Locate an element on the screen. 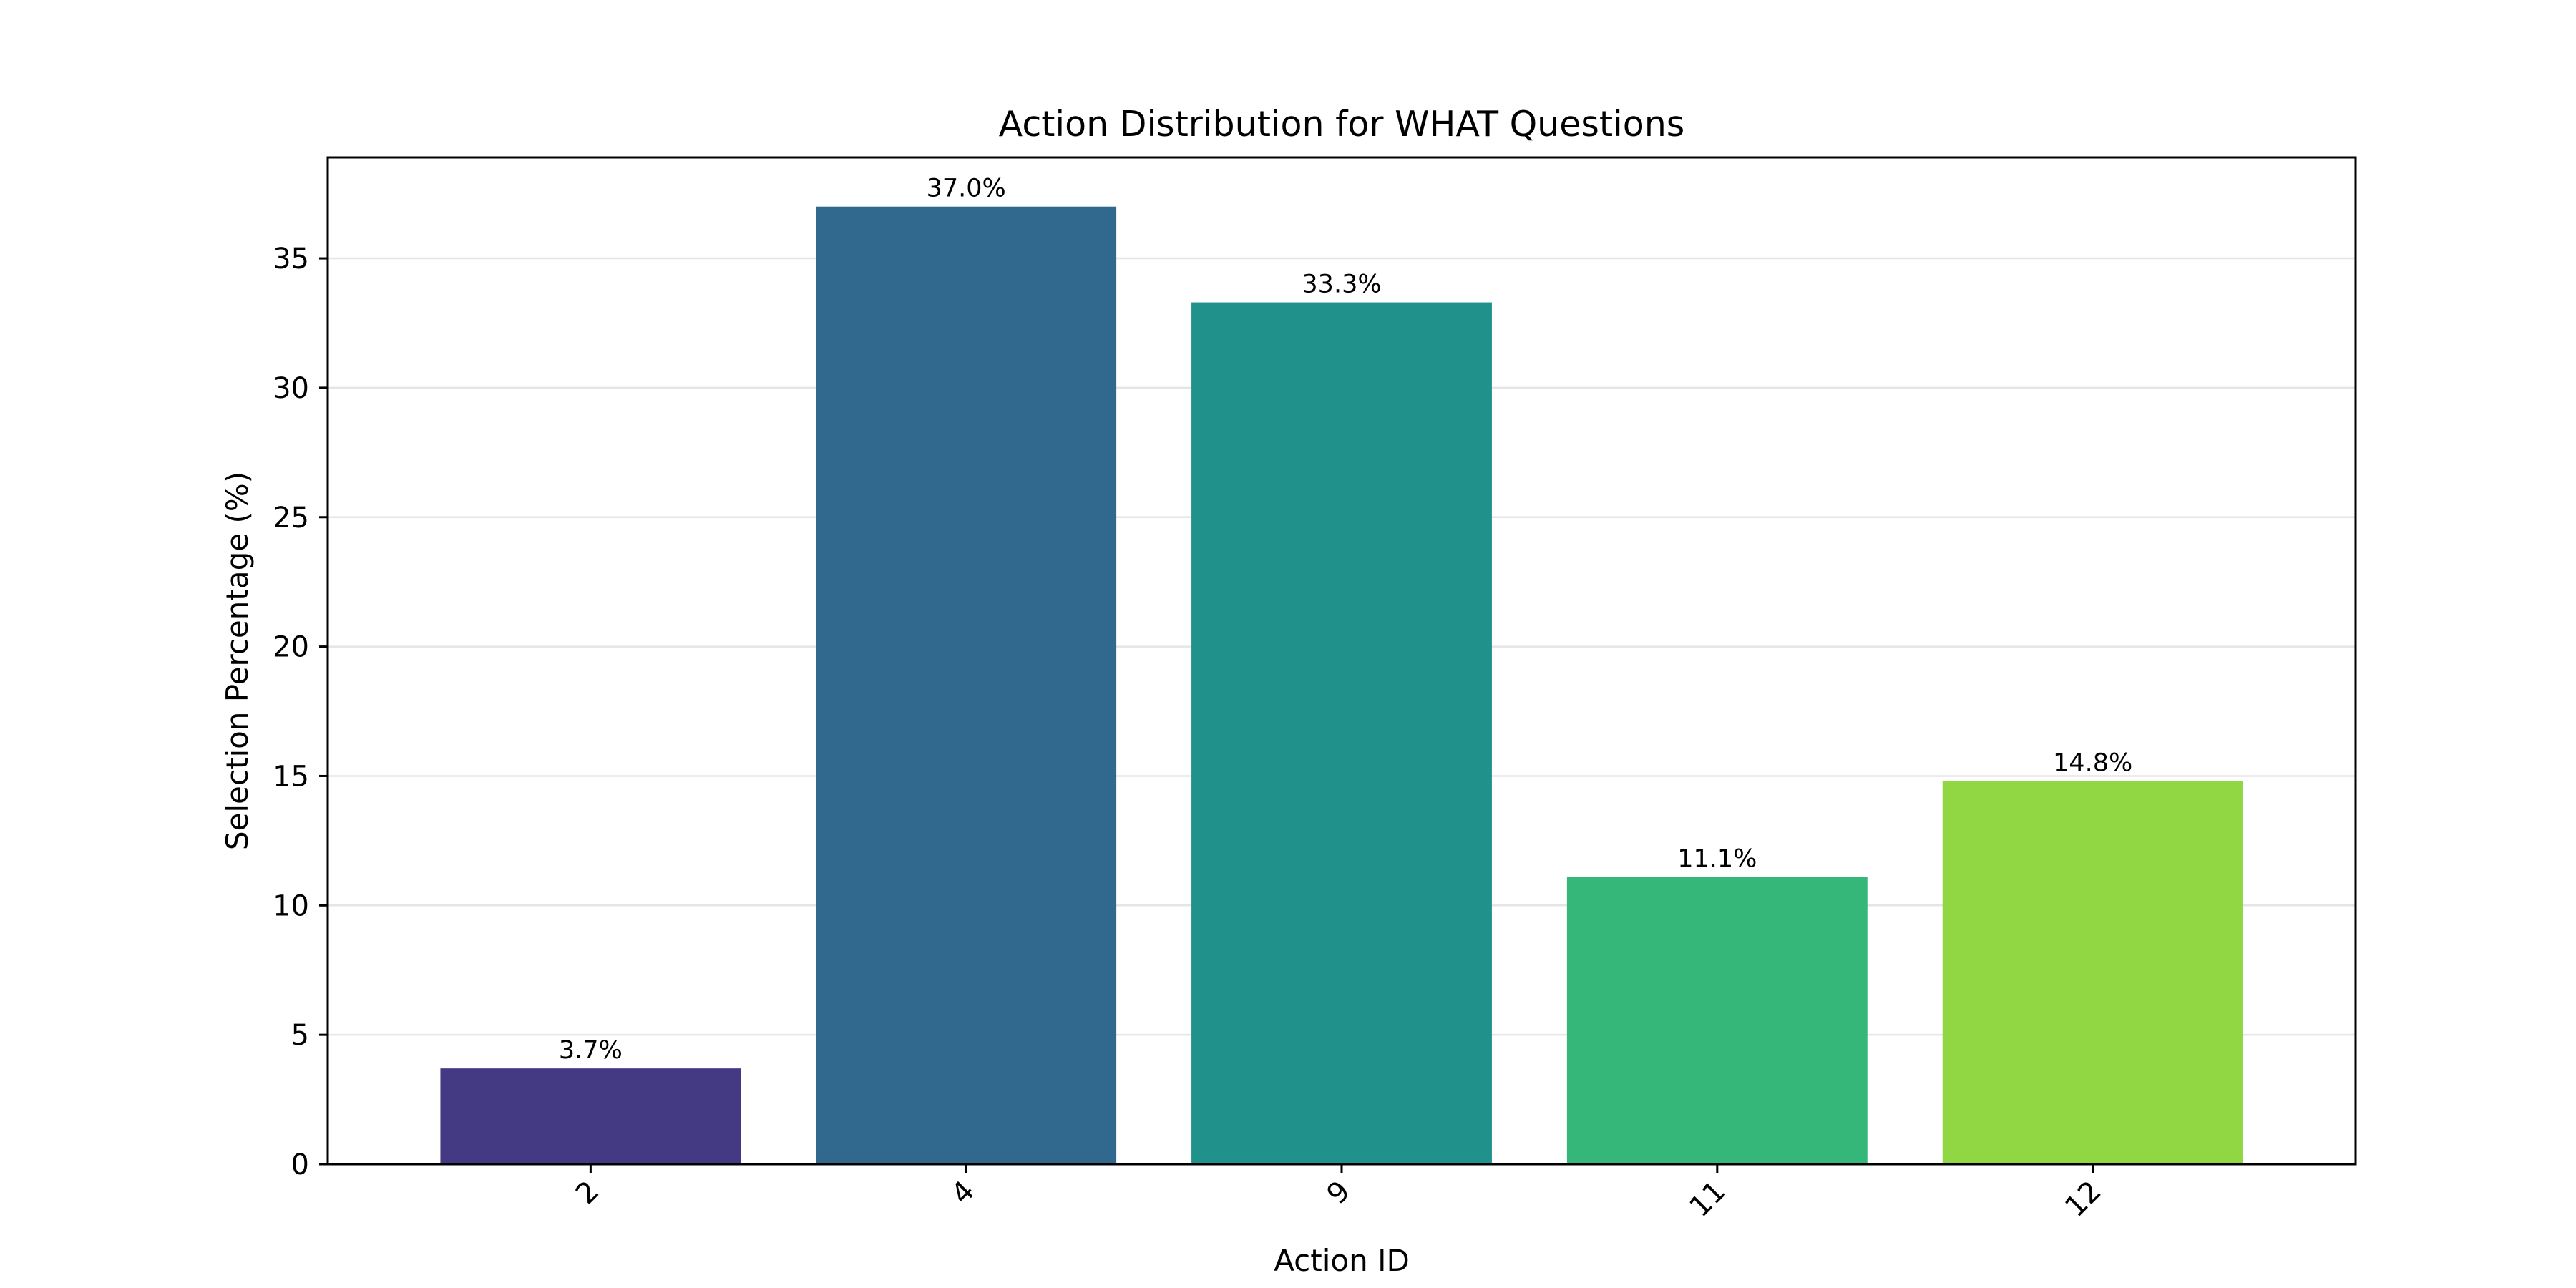 The image size is (2576, 1288). y-tick-label: 35 is located at coordinates (291, 259).